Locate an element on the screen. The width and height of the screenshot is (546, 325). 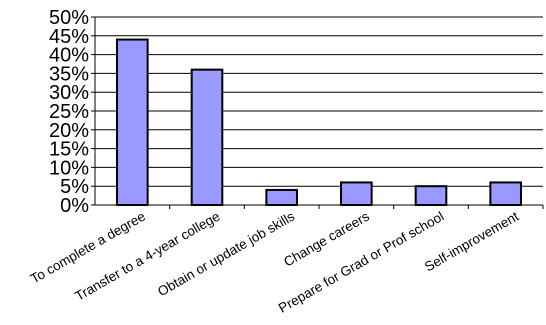
y-tick-label: 5% is located at coordinates (74, 187).